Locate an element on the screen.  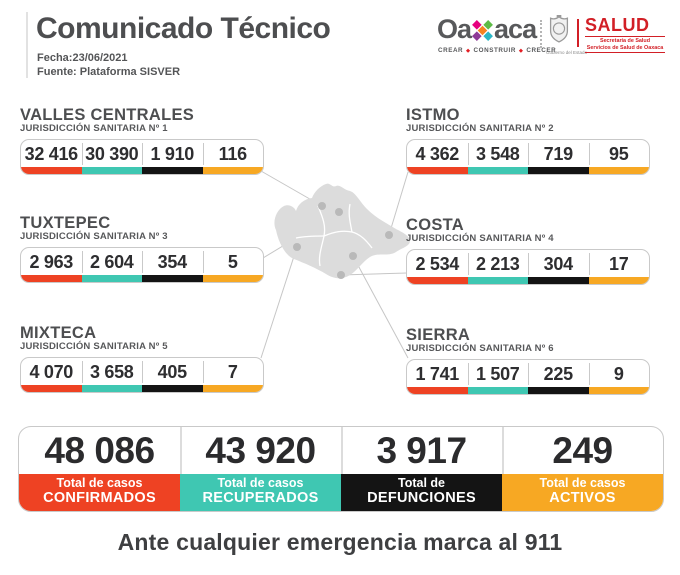
active-value: 17 is located at coordinates (619, 263).